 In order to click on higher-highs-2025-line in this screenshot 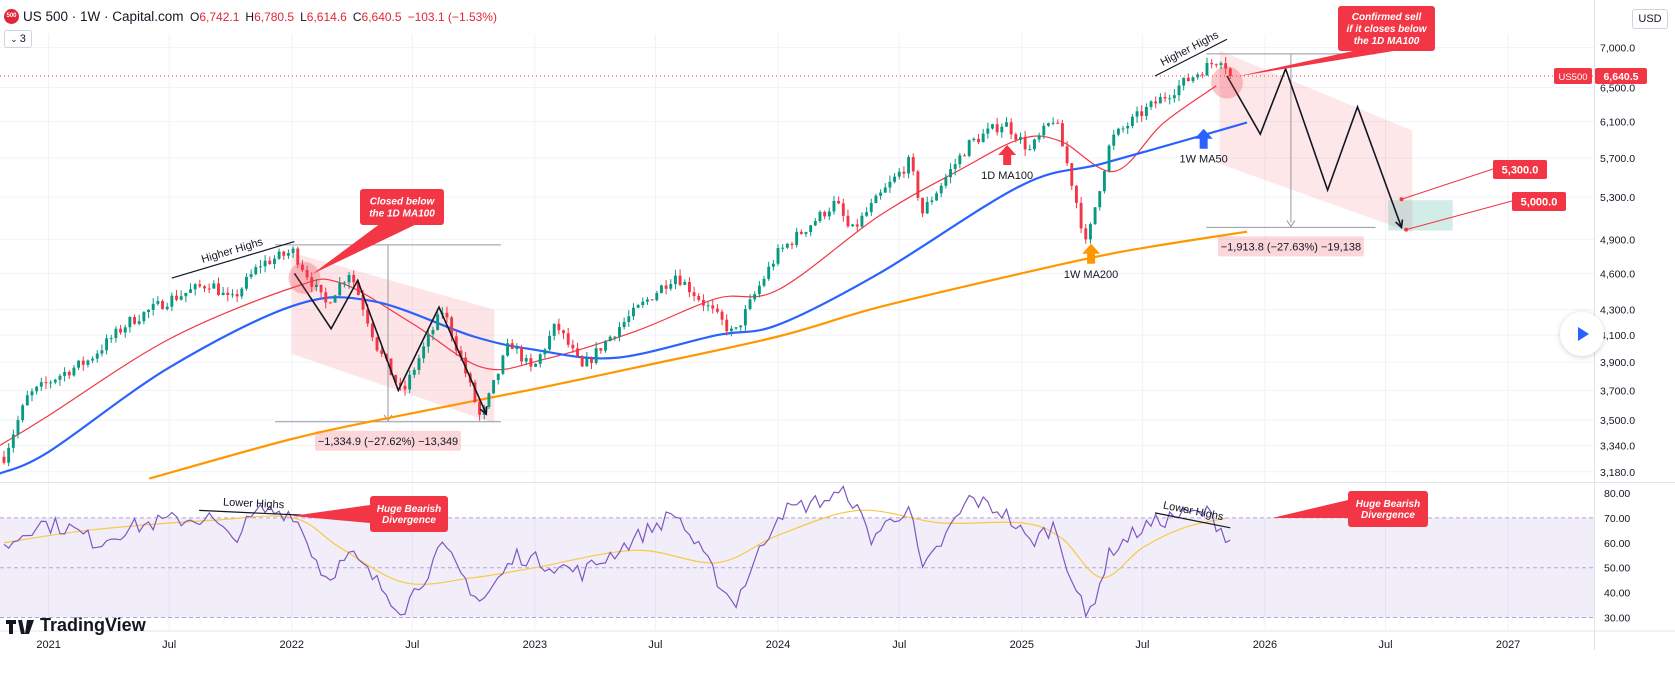, I will do `click(1191, 57)`.